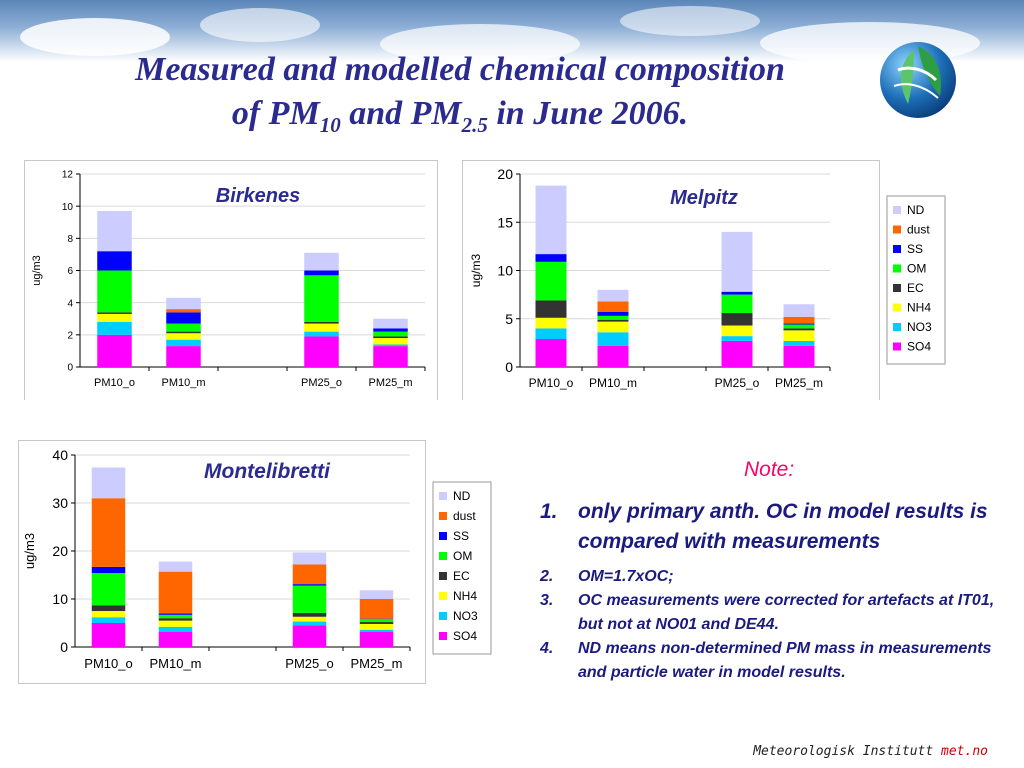  What do you see at coordinates (443, 596) in the screenshot?
I see `legend-swatch-nh4` at bounding box center [443, 596].